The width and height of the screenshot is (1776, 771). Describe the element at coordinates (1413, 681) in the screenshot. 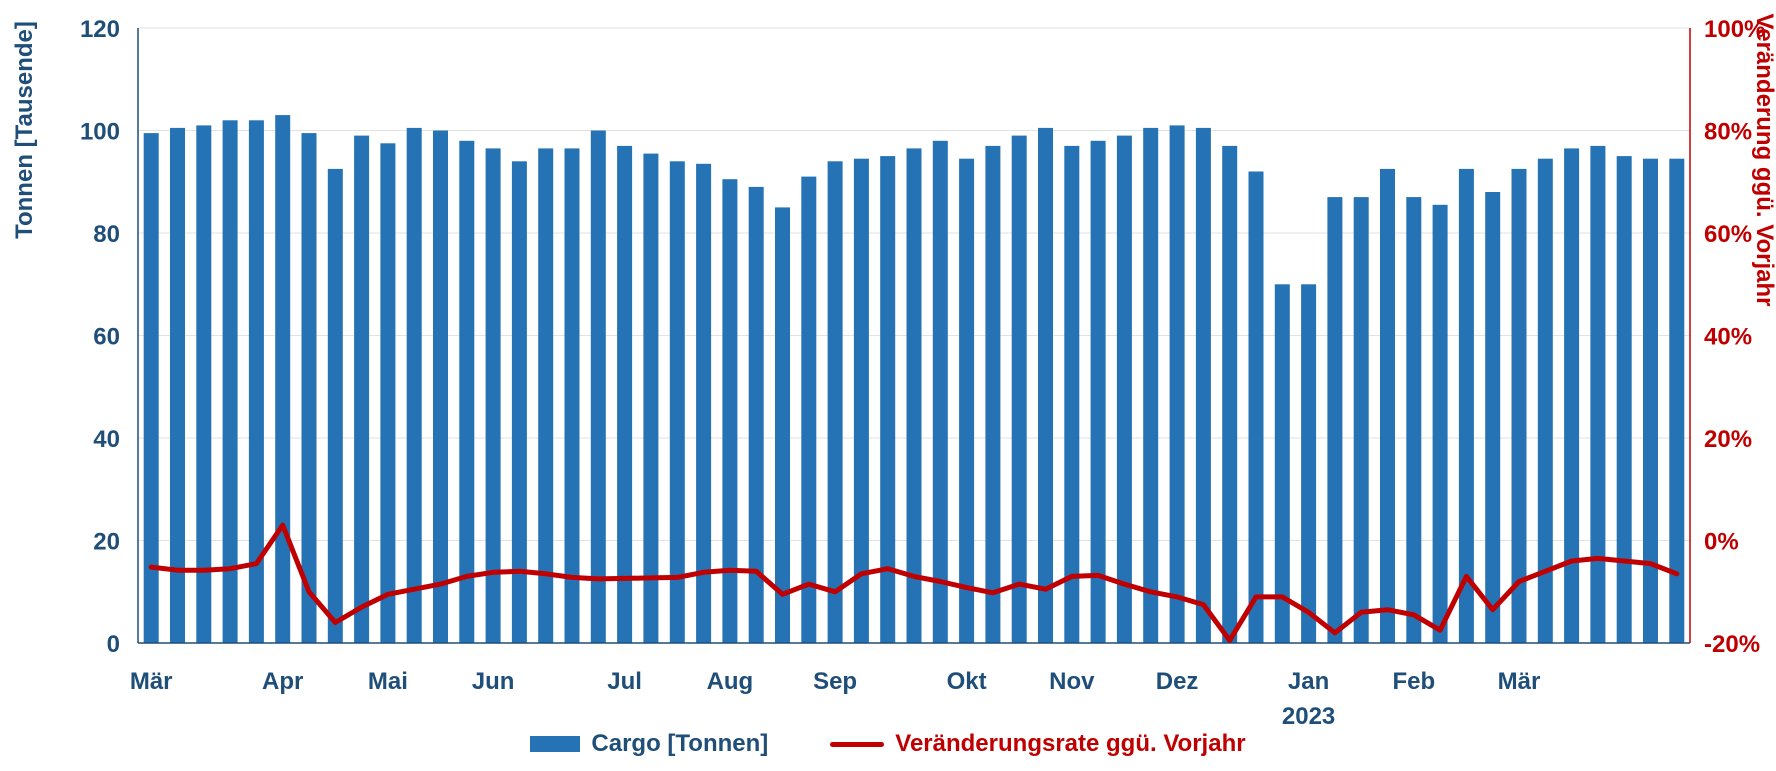

I see `x-tick-label: Feb` at that location.